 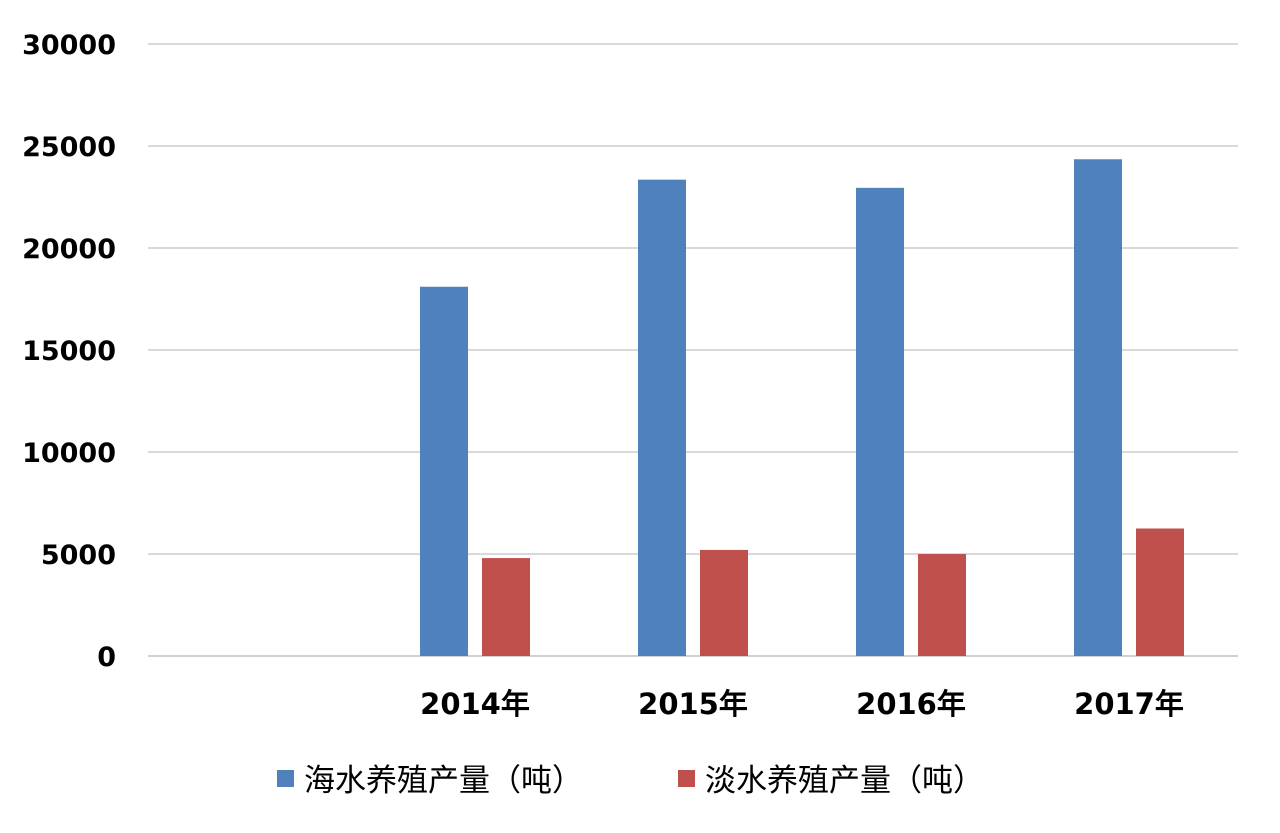 I want to click on y-tick-label: 15000, so click(x=69, y=351).